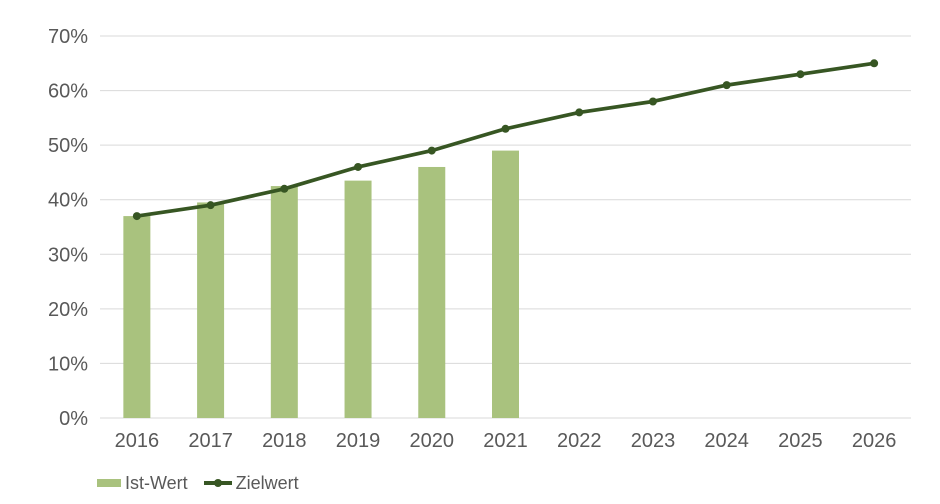 This screenshot has height=504, width=940. Describe the element at coordinates (431, 150) in the screenshot. I see `marker-2020` at that location.